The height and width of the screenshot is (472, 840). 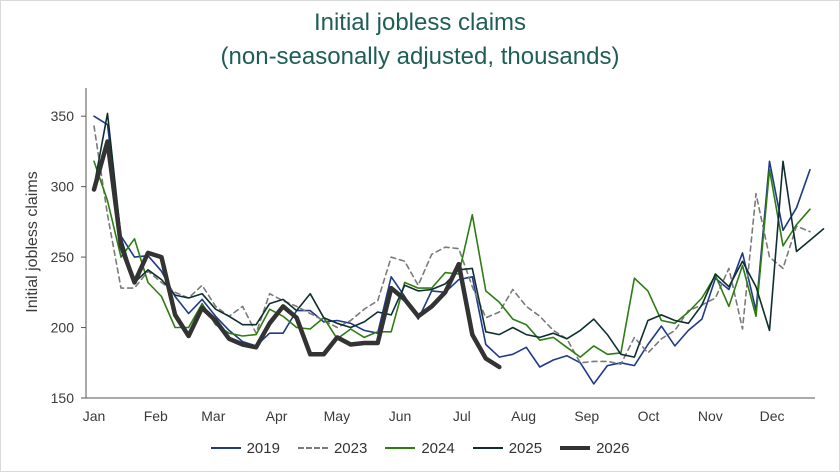 I want to click on legend-label: 2025, so click(x=525, y=448).